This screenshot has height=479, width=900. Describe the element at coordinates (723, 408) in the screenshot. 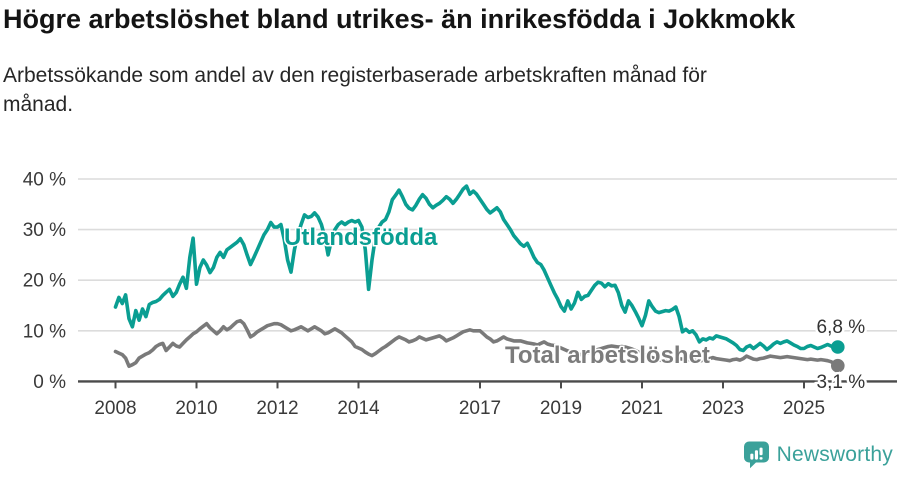

I see `svg-text: 2023` at that location.